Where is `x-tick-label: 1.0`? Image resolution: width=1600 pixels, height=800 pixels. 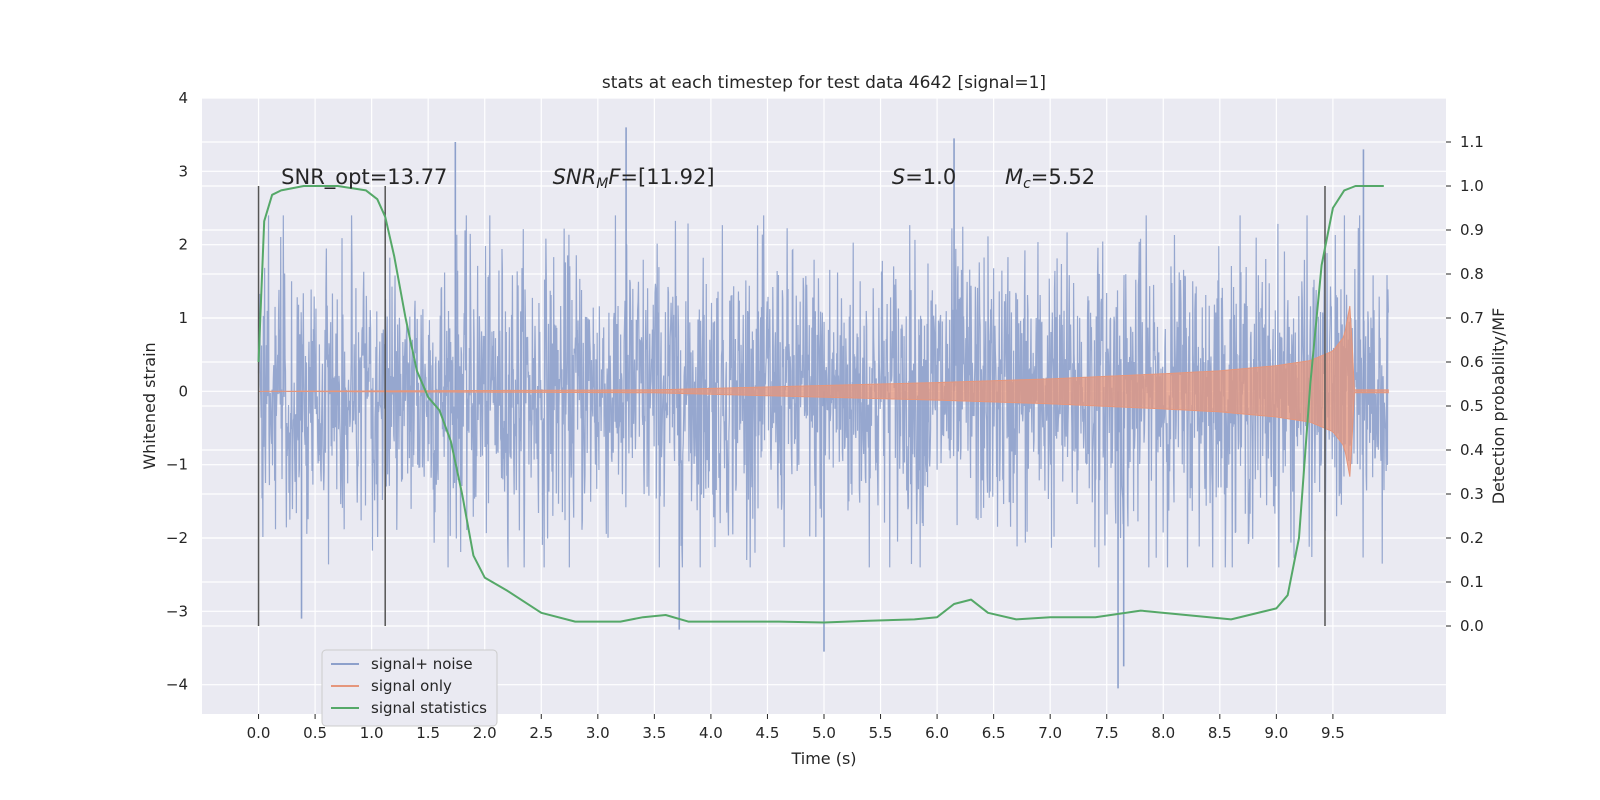
x-tick-label: 1.0 is located at coordinates (372, 733).